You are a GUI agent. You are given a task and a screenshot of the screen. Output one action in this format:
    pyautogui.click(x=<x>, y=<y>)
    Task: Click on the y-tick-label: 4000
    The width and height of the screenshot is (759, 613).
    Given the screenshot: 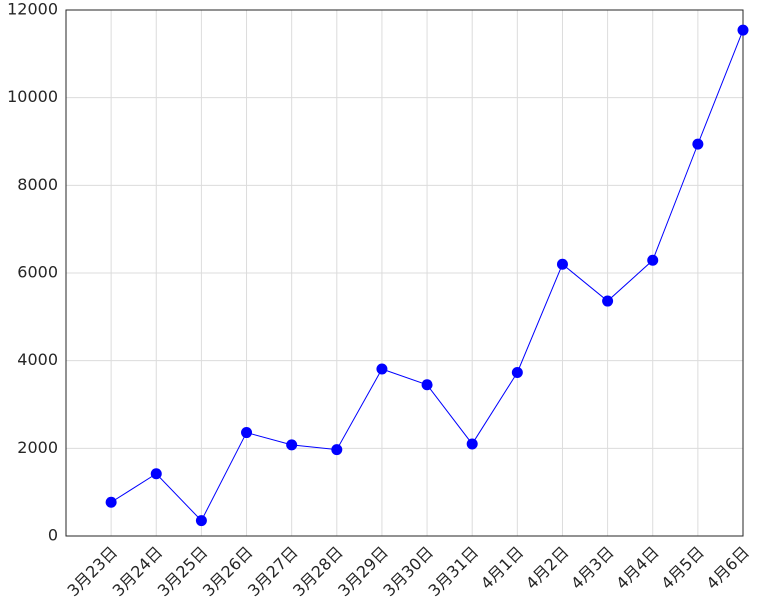 What is the action you would take?
    pyautogui.click(x=37, y=359)
    